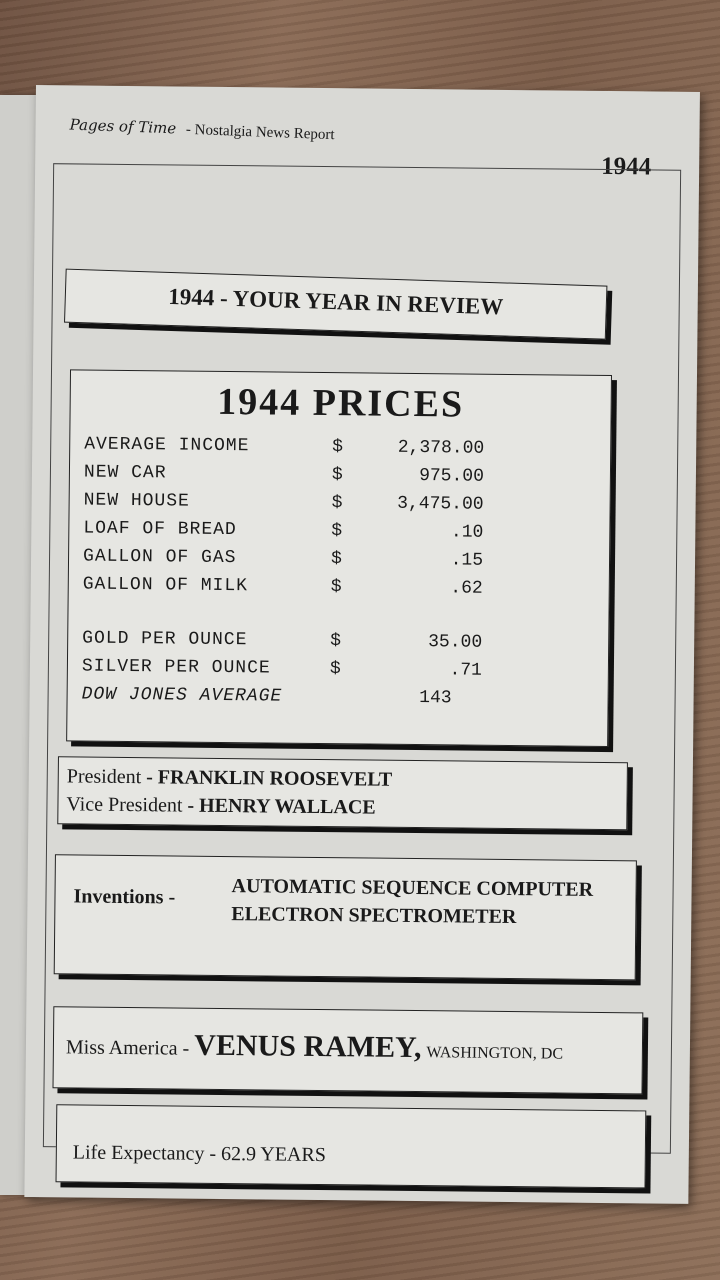  What do you see at coordinates (369, 136) in the screenshot?
I see `page-header: Pages of Time - Nostalgia News Report` at bounding box center [369, 136].